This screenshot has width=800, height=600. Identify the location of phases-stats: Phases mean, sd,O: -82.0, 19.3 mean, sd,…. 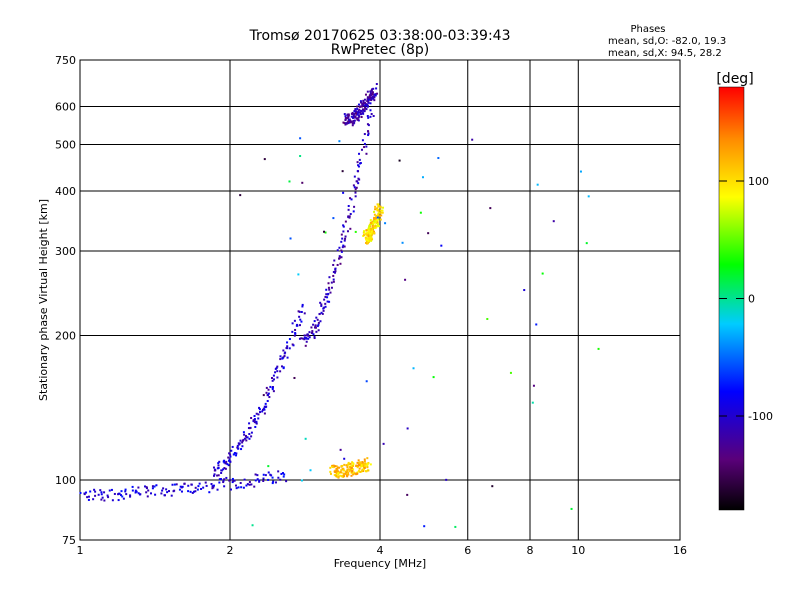
(667, 41).